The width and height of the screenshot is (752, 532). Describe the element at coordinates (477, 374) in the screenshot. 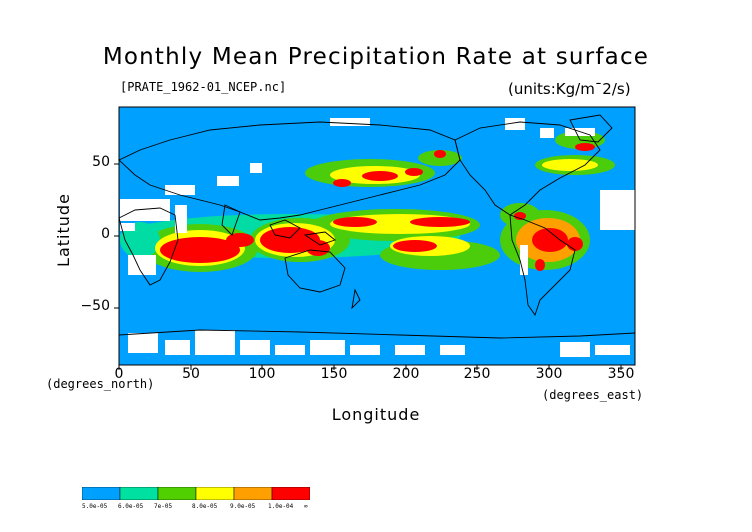

I see `x-tick-250: 250` at that location.